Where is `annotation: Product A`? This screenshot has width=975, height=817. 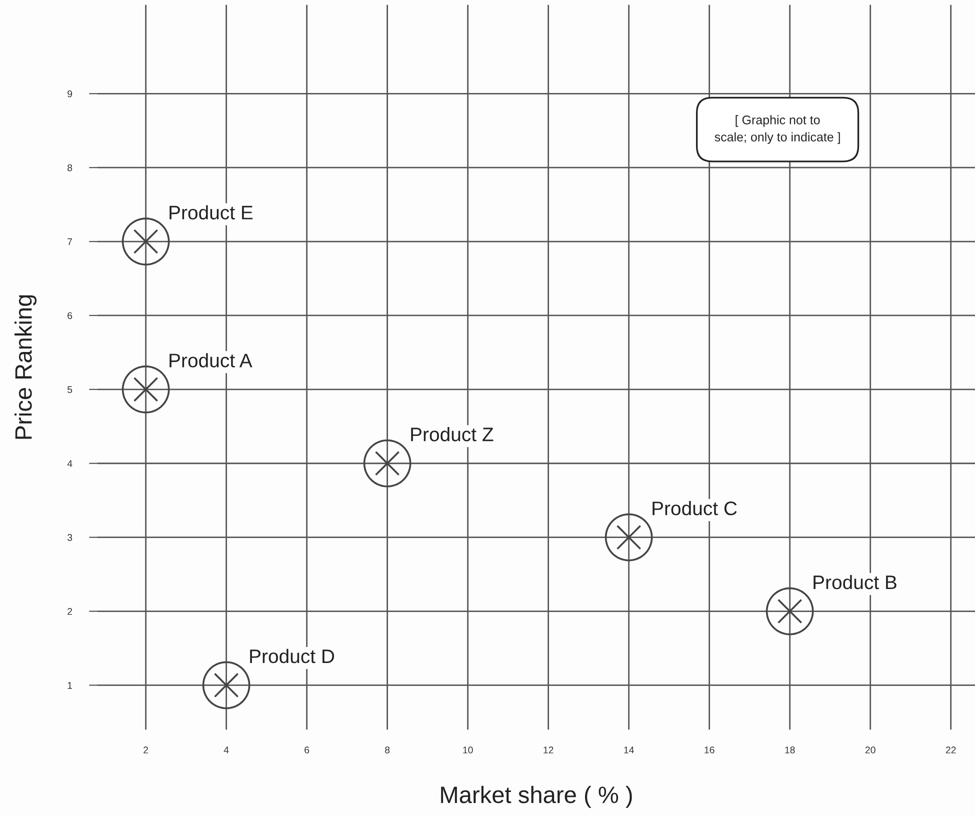 annotation: Product A is located at coordinates (211, 360).